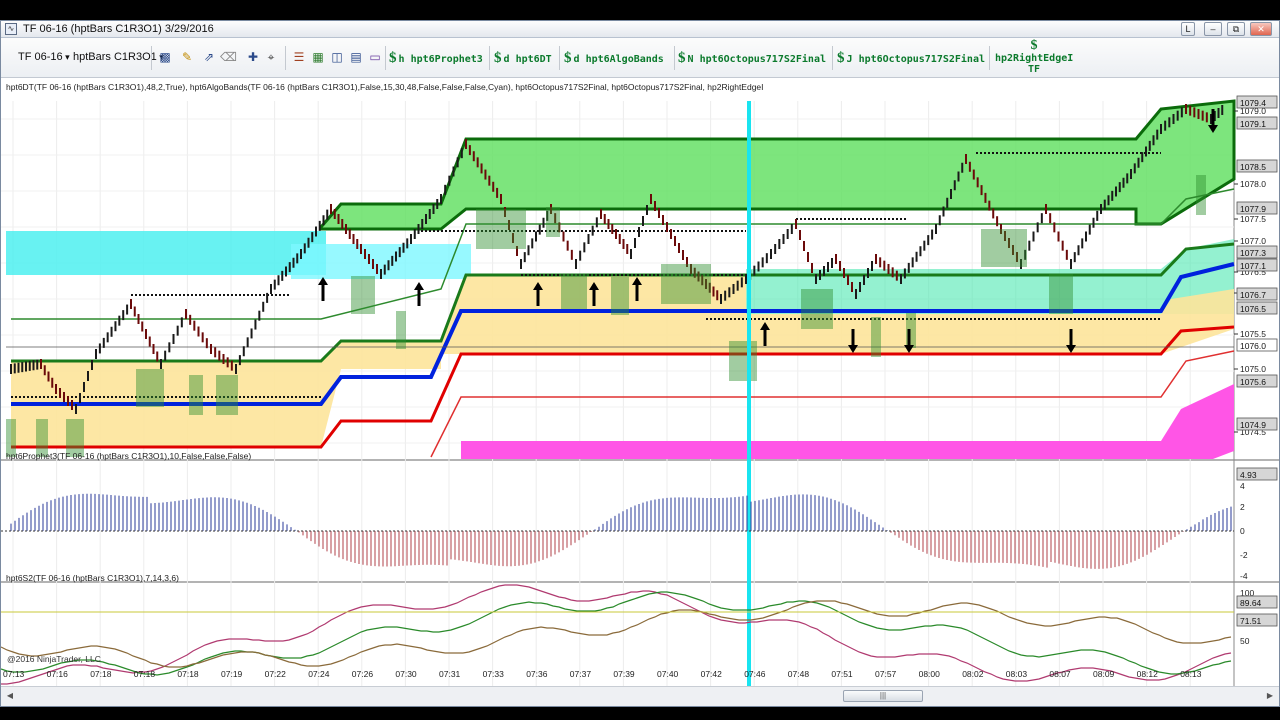  I want to click on price-marker-label: 1074.9, so click(1253, 425).